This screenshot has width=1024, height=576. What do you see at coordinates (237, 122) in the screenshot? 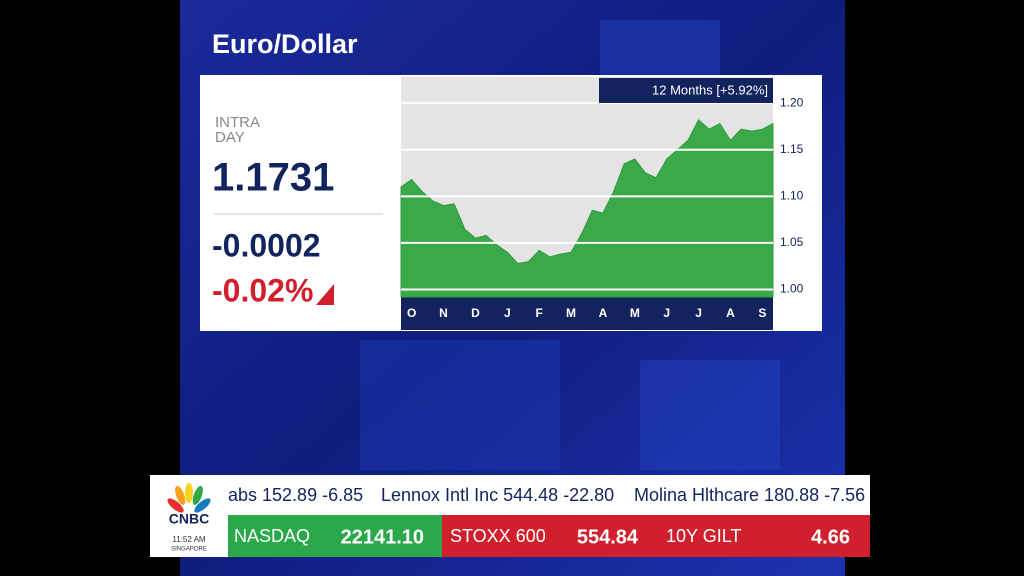
I see `quote-label: INTRA` at bounding box center [237, 122].